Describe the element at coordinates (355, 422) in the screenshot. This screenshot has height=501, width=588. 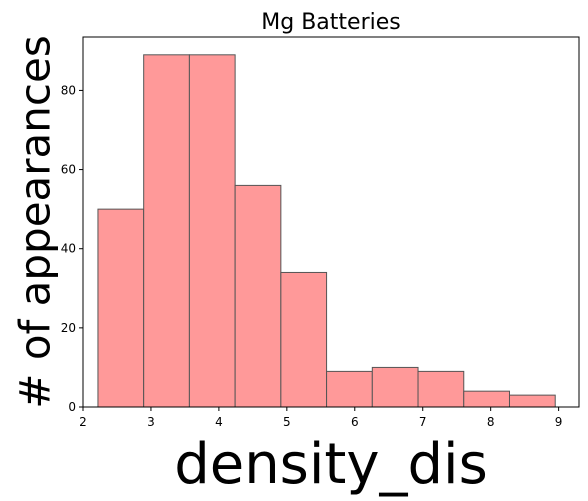
I see `x-tick-label: 6` at that location.